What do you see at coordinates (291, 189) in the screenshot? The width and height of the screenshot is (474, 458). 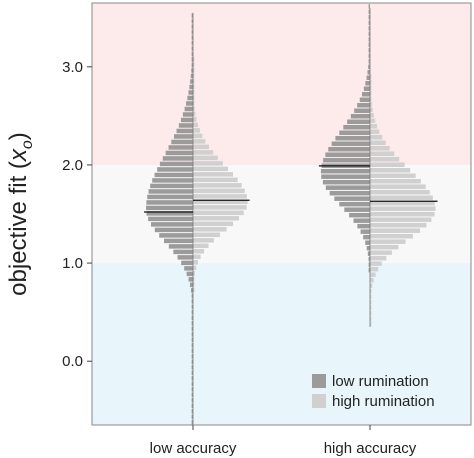 I see `mean-lines` at bounding box center [291, 189].